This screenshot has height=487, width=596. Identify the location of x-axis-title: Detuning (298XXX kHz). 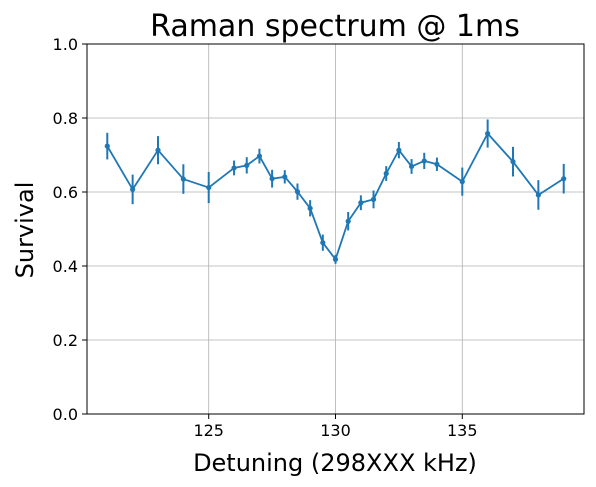
(335, 463).